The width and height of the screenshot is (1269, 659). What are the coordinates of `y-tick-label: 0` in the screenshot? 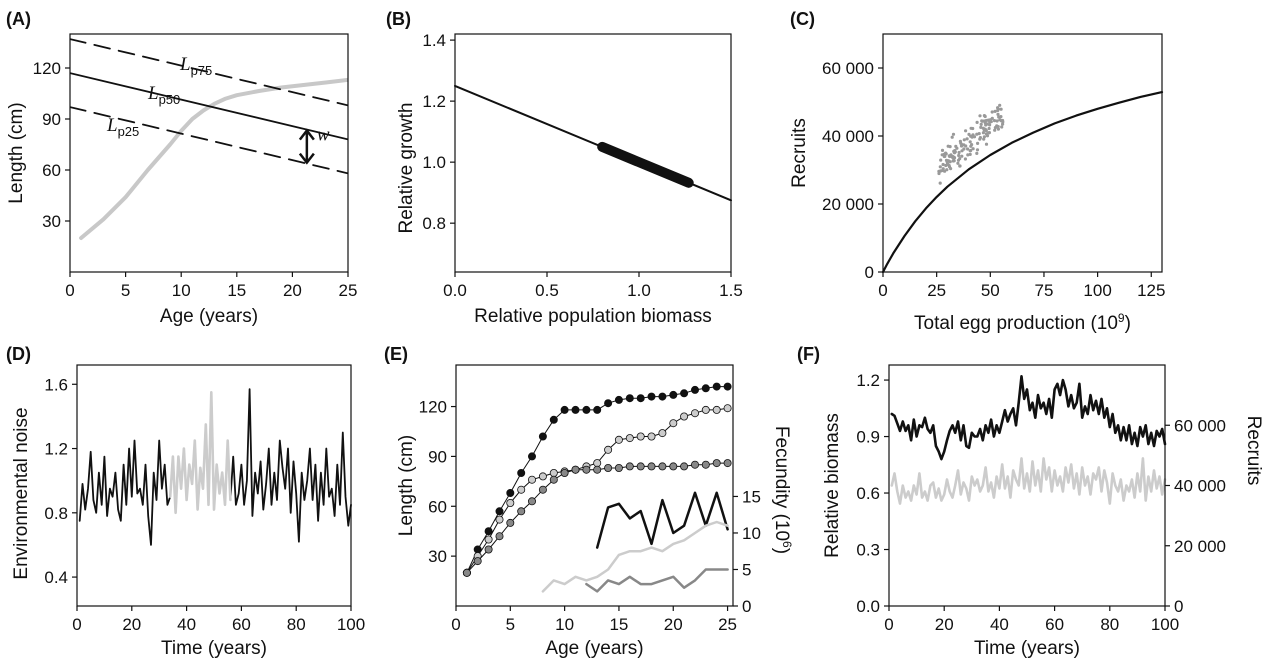 It's located at (869, 272).